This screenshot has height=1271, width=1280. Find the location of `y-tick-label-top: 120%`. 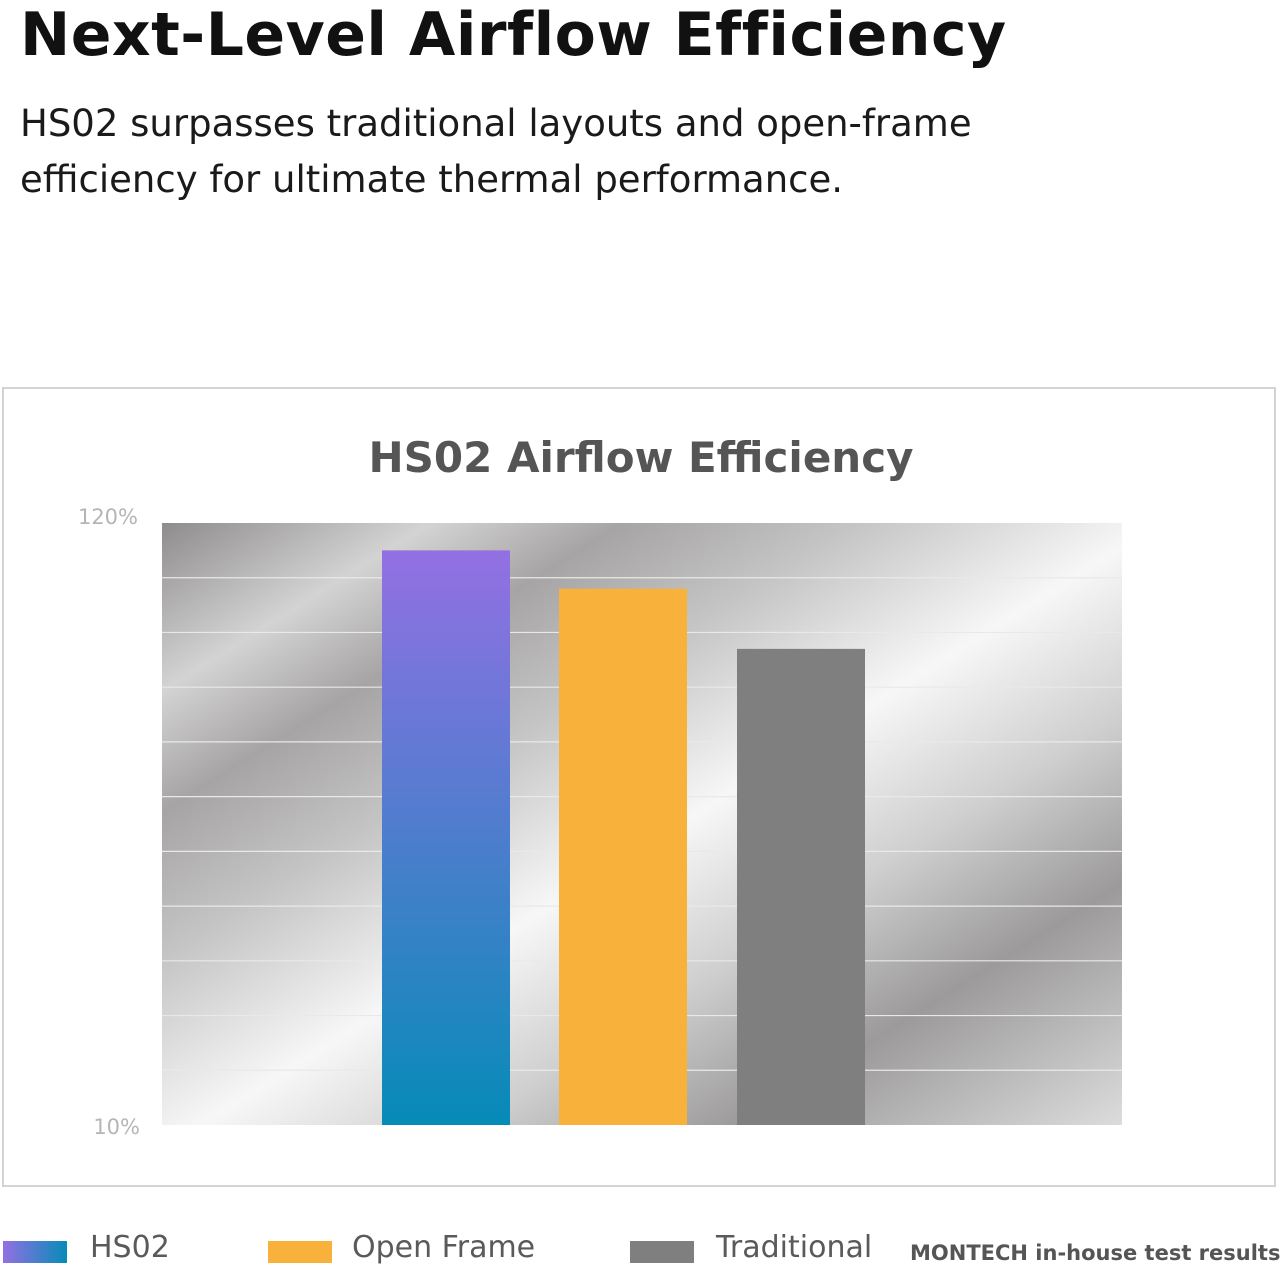

y-tick-label-top: 120% is located at coordinates (108, 517).